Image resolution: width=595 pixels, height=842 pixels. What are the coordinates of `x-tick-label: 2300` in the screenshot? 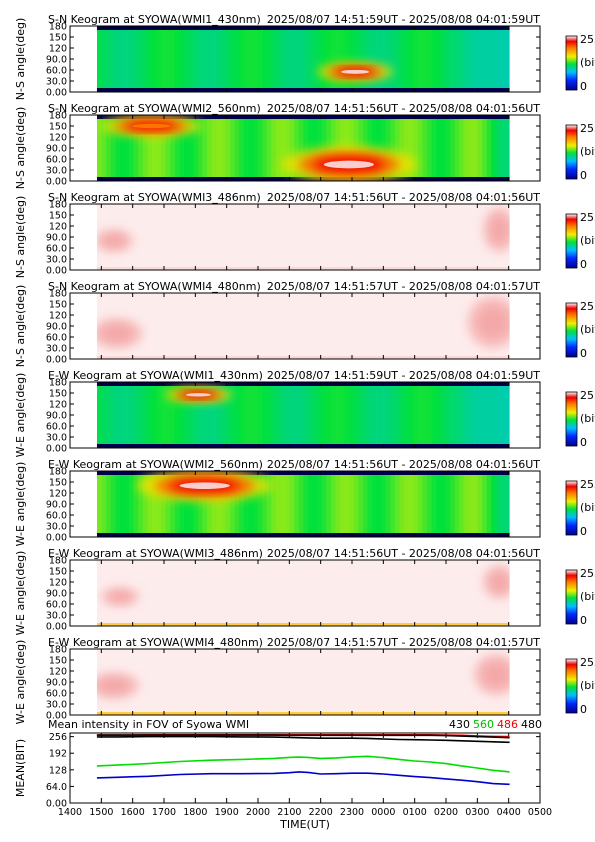 It's located at (352, 812).